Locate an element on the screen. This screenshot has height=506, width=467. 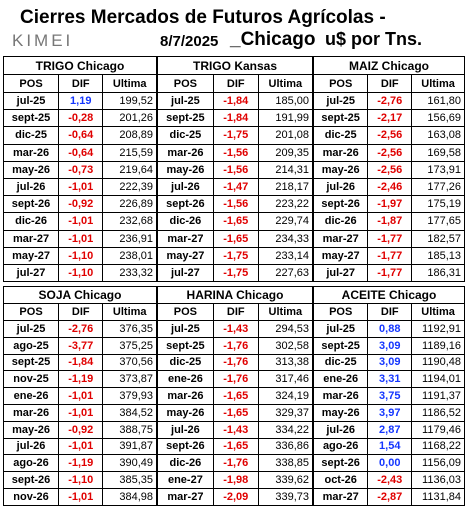
last-price: 1189,16 is located at coordinates (438, 345).